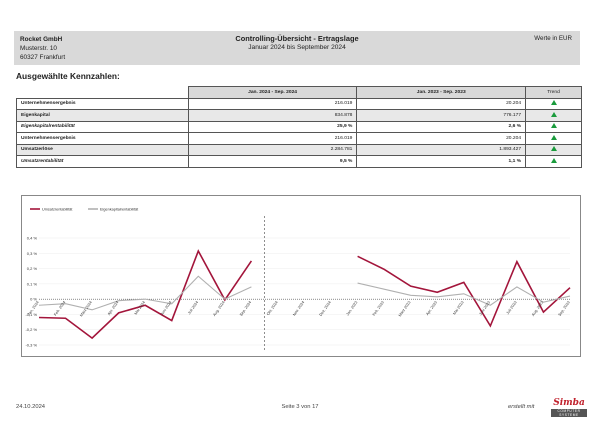 The height and width of the screenshot is (424, 600). What do you see at coordinates (553, 92) in the screenshot?
I see `column-header-trend: Trend` at bounding box center [553, 92].